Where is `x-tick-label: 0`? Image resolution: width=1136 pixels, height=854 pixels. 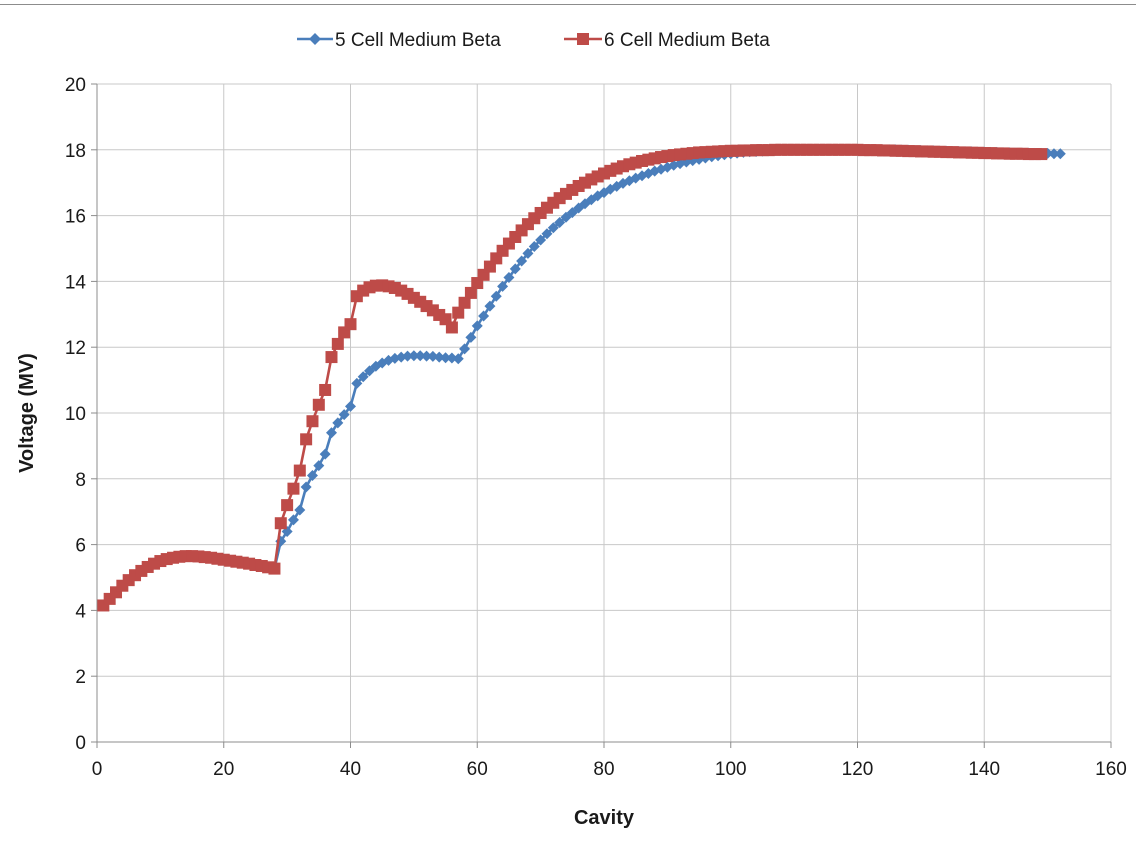
x-tick-label: 0 is located at coordinates (97, 769).